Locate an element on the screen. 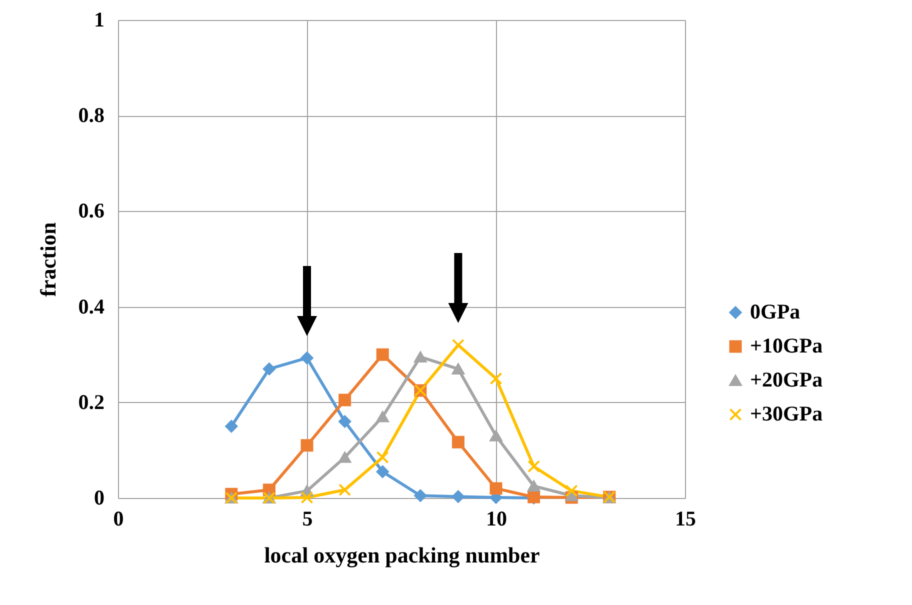 Image resolution: width=912 pixels, height=605 pixels. x-tick-label: 5 is located at coordinates (307, 518).